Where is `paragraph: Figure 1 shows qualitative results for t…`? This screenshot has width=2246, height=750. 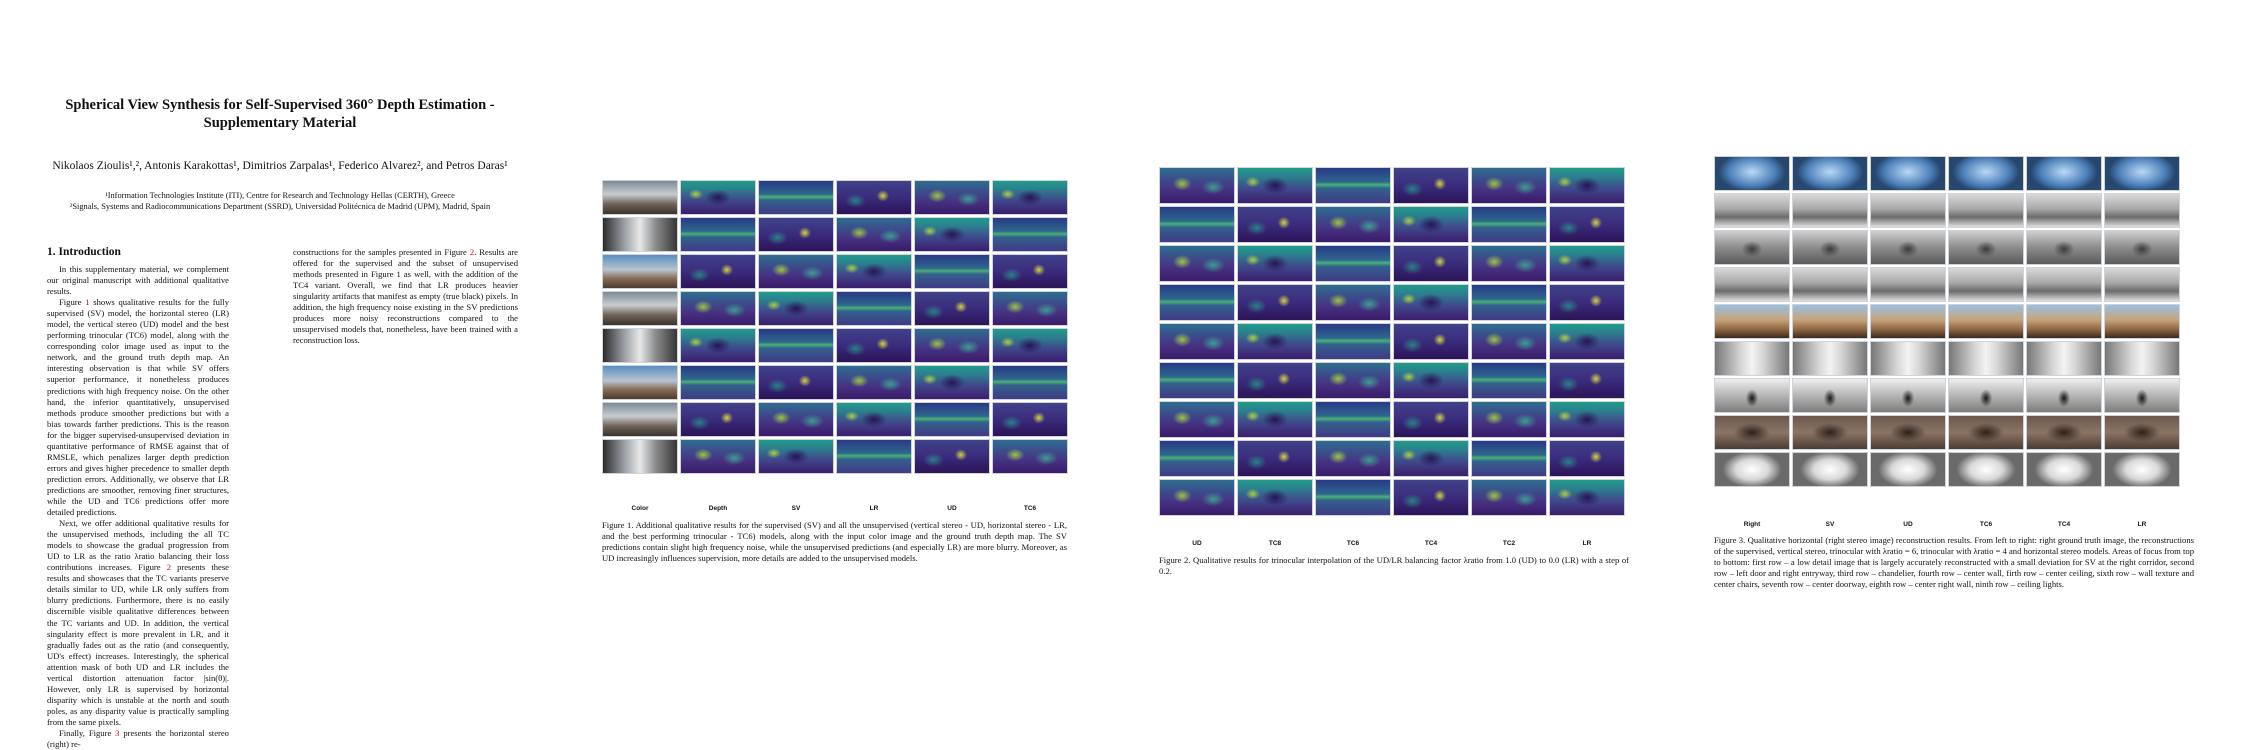 paragraph: Figure 1 shows qualitative results for t… is located at coordinates (138, 407).